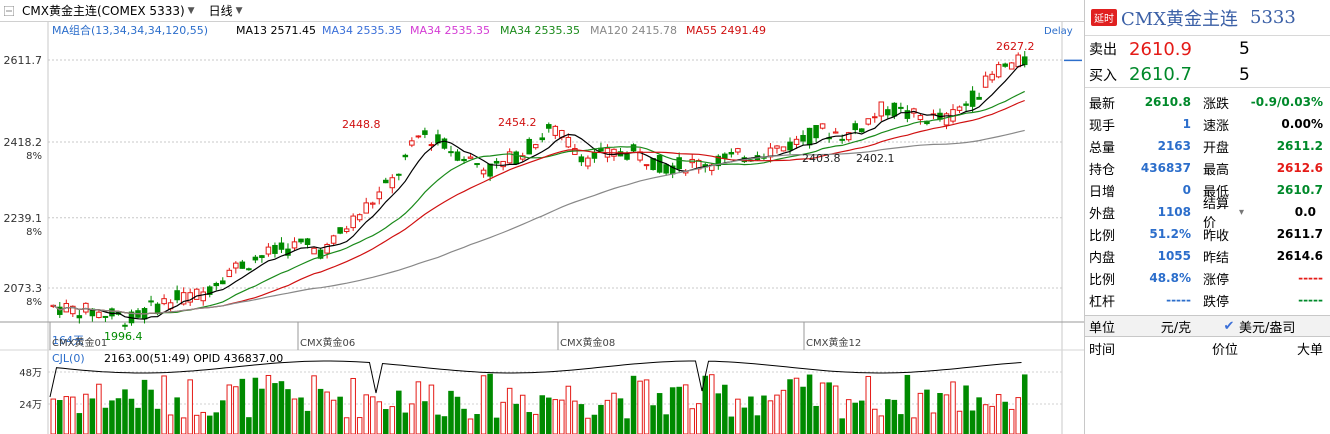  Describe the element at coordinates (1015, 46) in the screenshot. I see `price-annotation: 2627.2` at that location.